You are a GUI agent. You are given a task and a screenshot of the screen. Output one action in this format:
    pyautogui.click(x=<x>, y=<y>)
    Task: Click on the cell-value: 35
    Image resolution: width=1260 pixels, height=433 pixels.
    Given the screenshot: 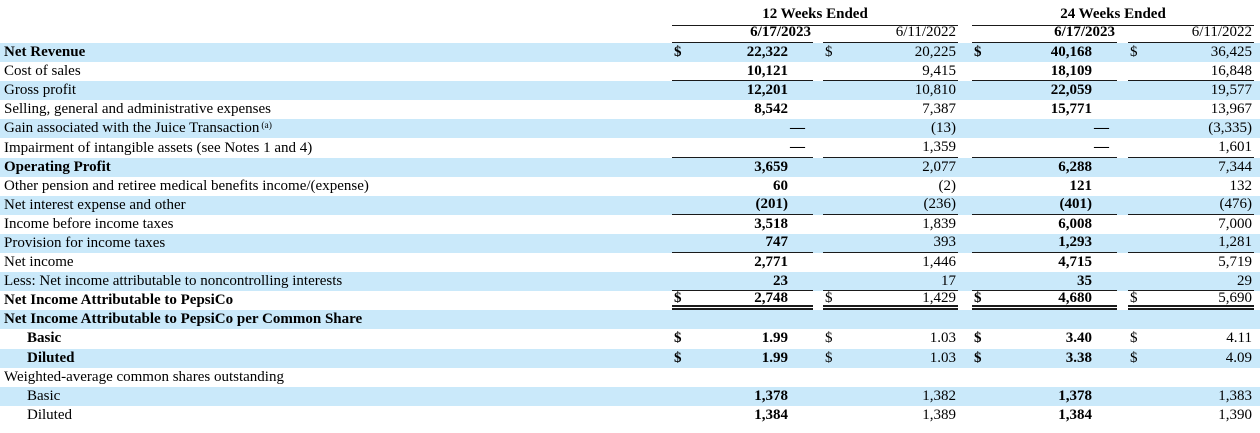 What is the action you would take?
    pyautogui.click(x=1084, y=280)
    